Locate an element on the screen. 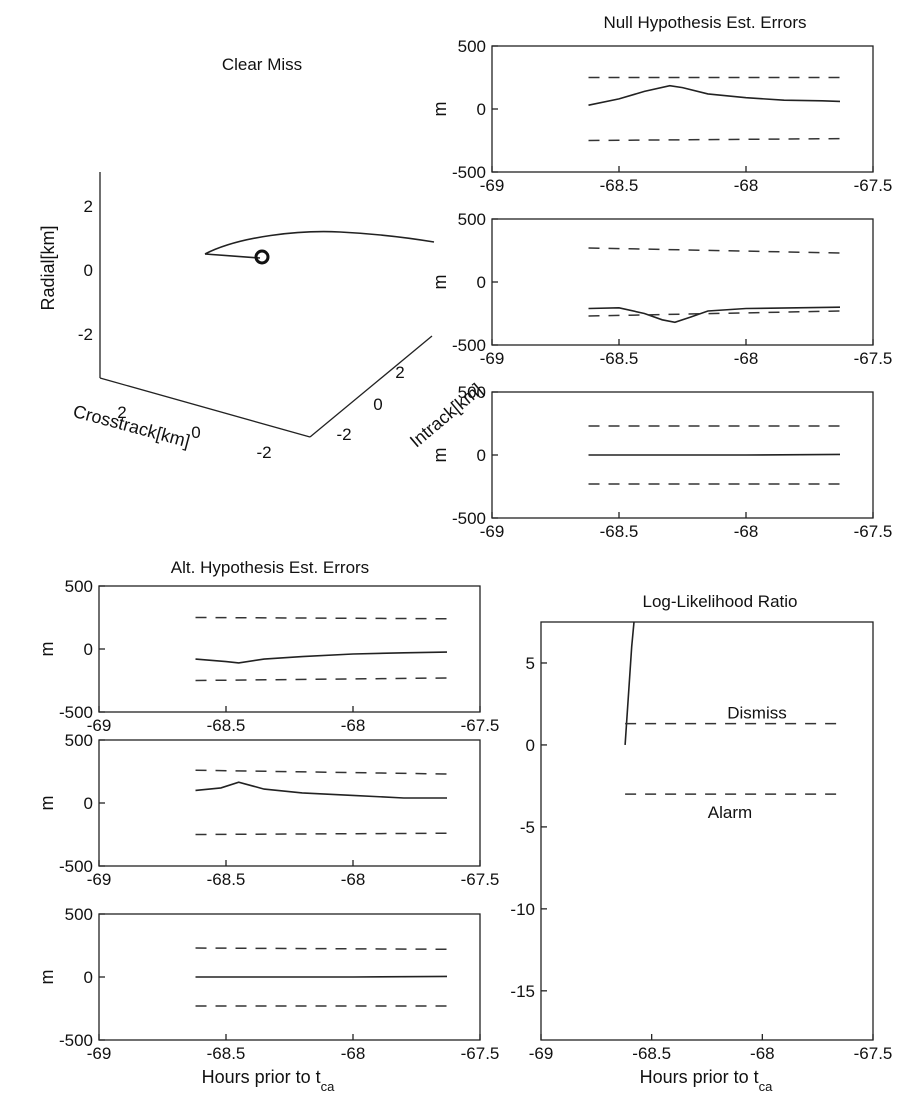  null_1-xtick-label-0: -69 is located at coordinates (492, 185).